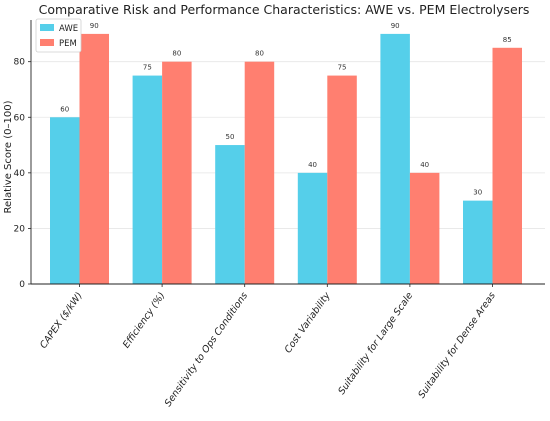  I want to click on y-axis-ticks: 0 20 40 60 80, so click(22, 174).